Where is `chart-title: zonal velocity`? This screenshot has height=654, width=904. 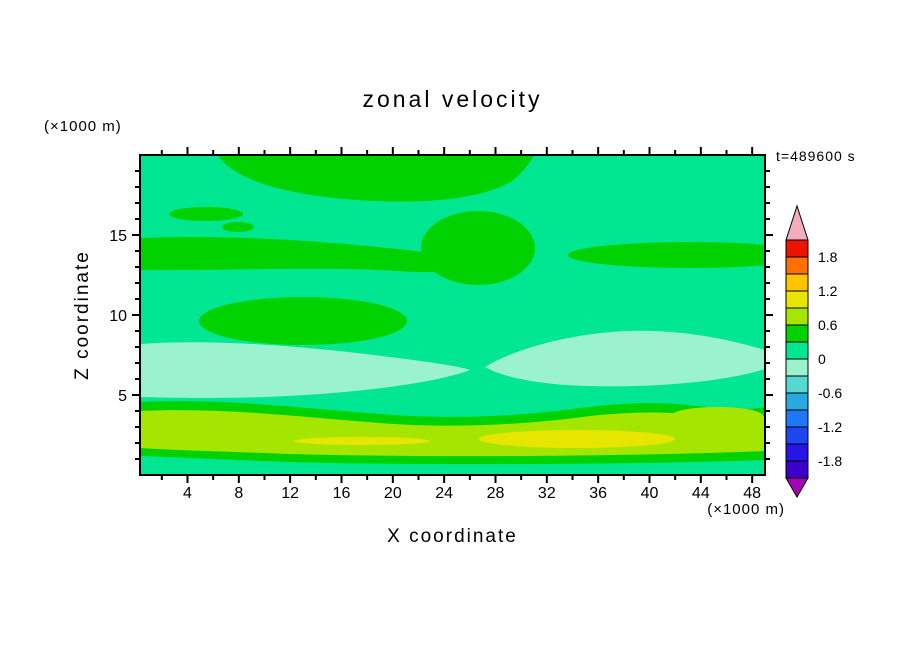 chart-title: zonal velocity is located at coordinates (452, 99).